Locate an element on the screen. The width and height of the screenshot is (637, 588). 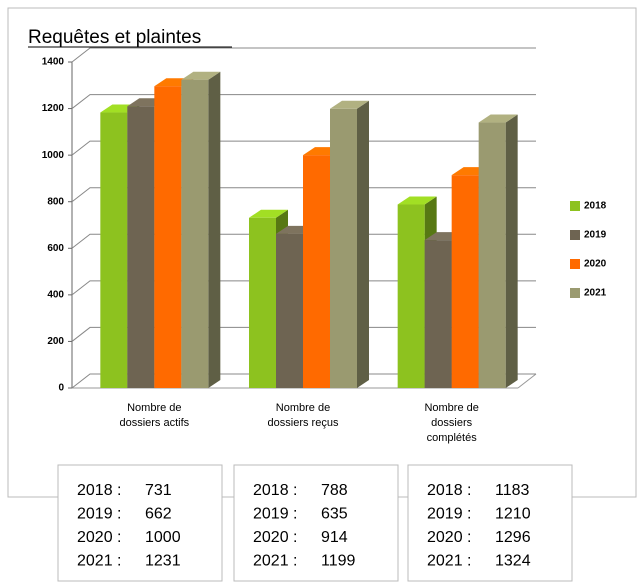
y-tick-label: 1200 is located at coordinates (53, 108).